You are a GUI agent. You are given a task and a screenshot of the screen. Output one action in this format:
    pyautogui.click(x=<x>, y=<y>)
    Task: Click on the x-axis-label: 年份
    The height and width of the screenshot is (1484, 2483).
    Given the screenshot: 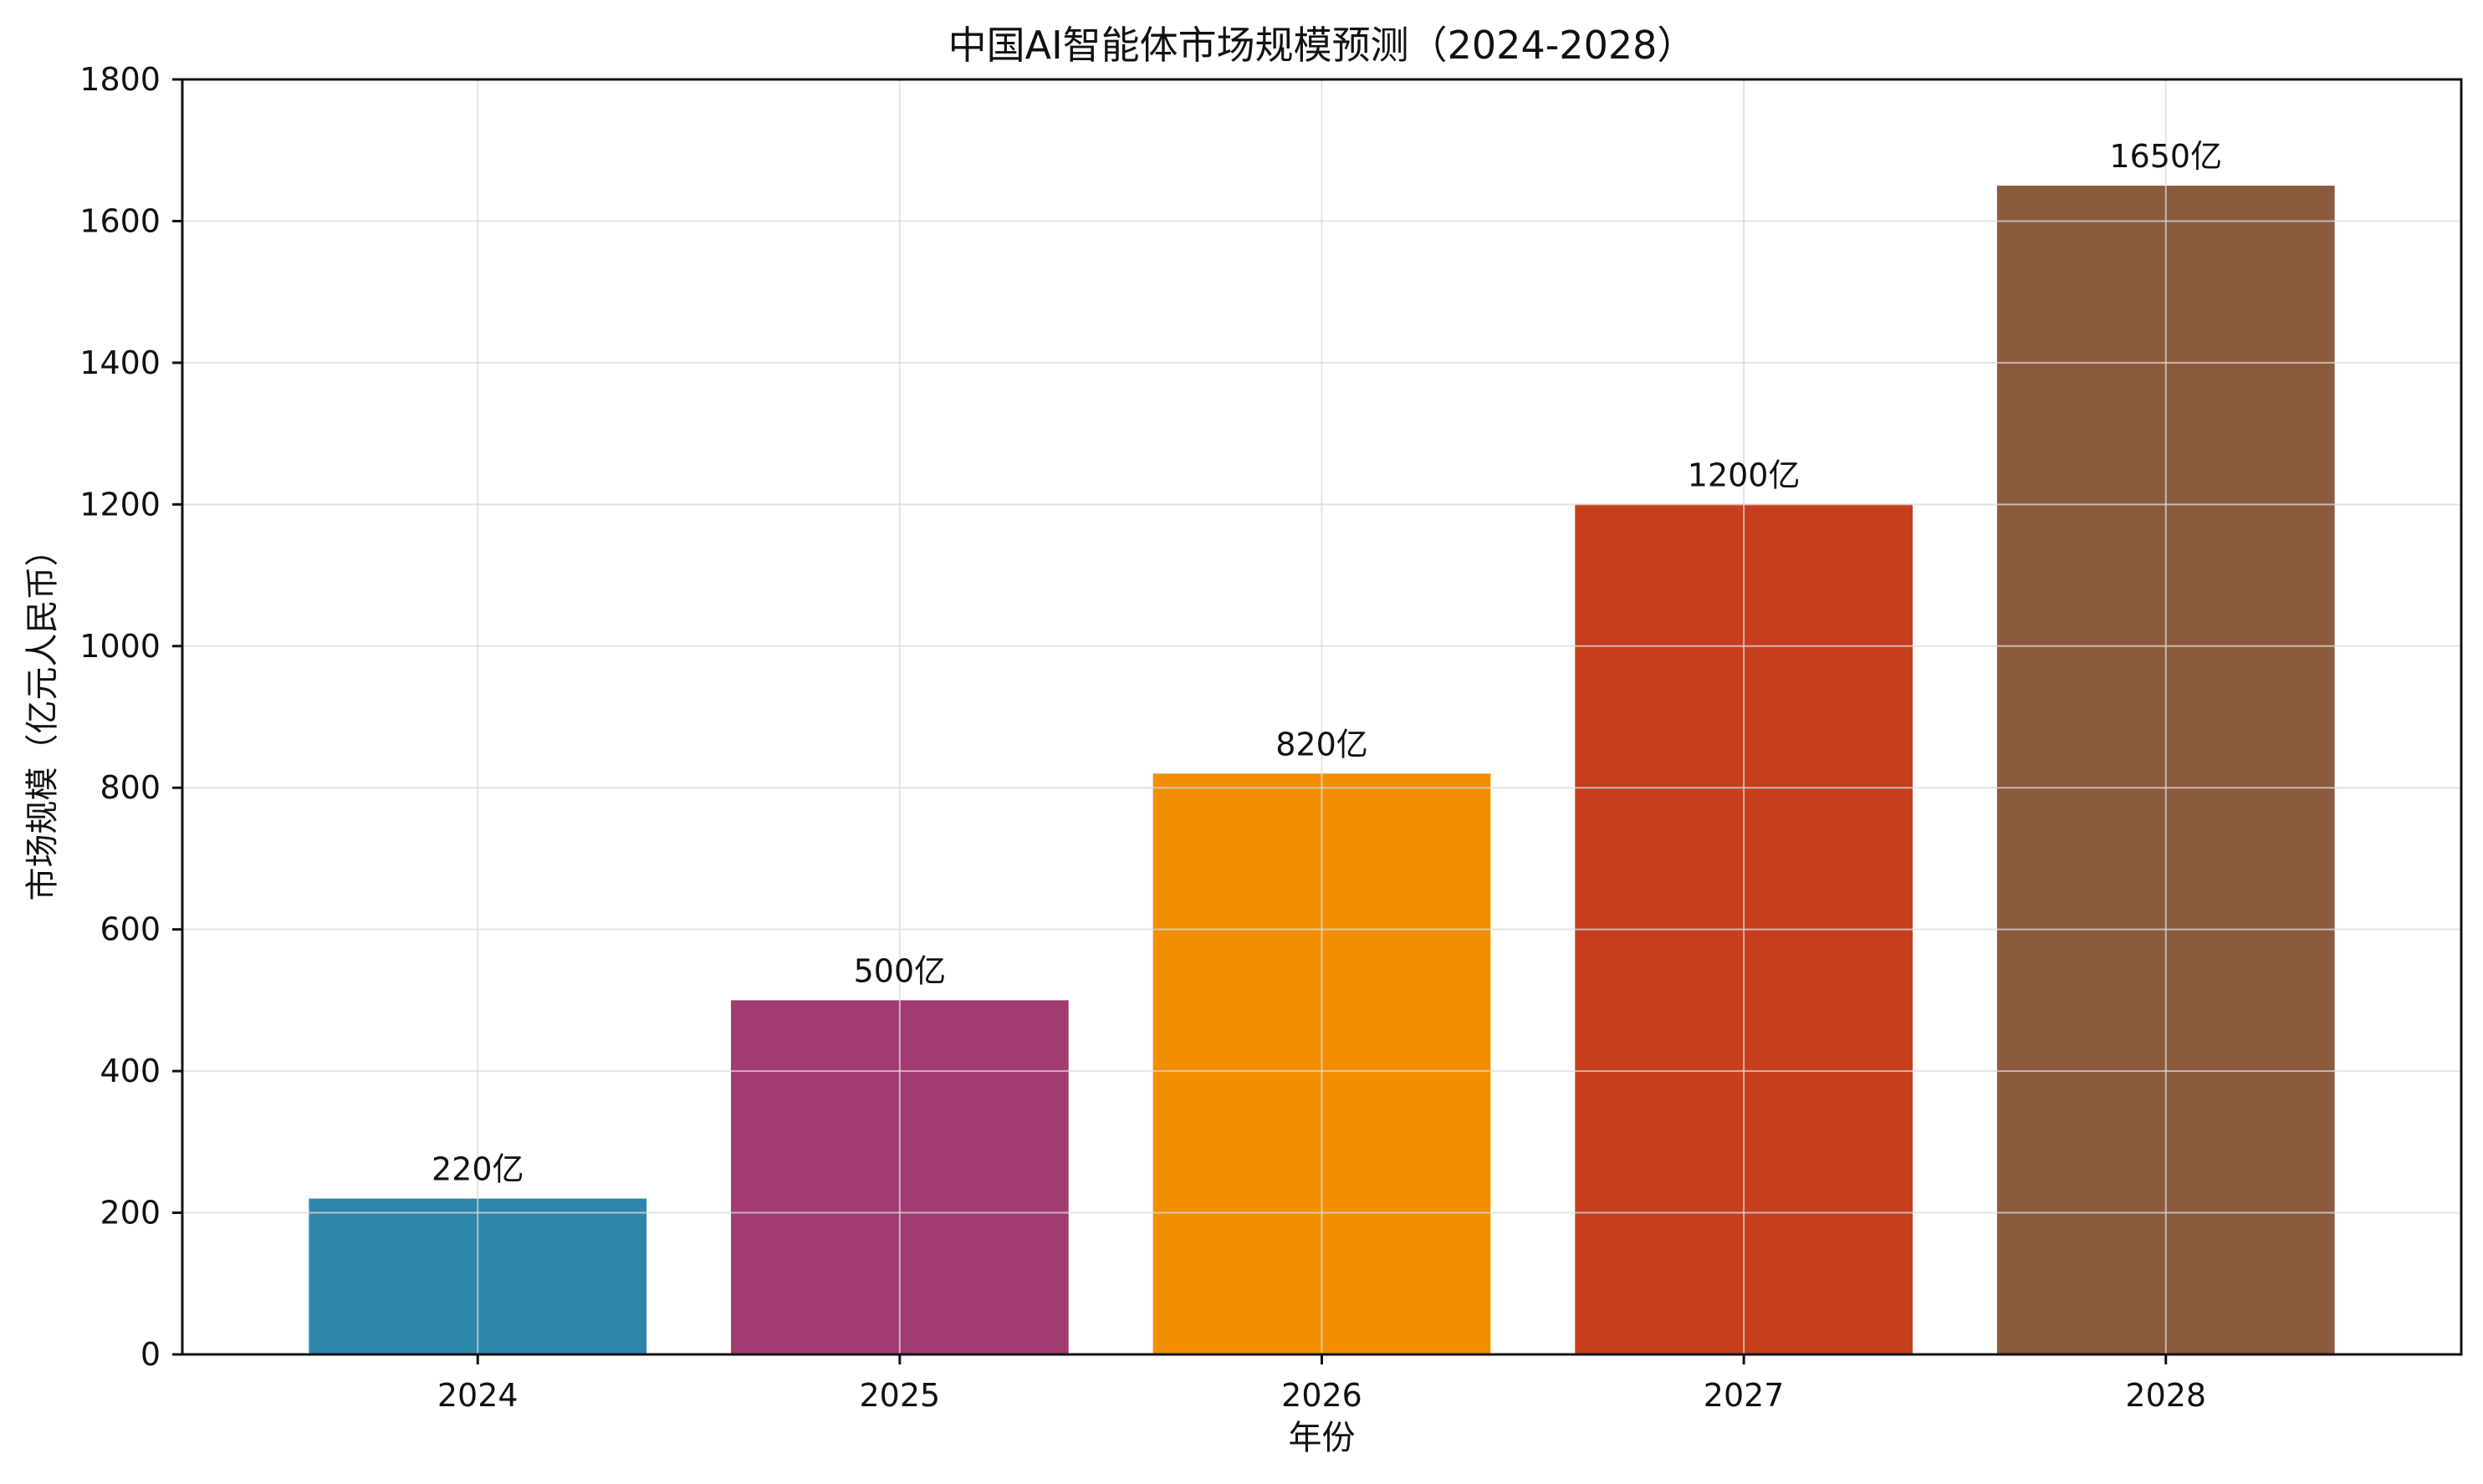 What is the action you would take?
    pyautogui.click(x=1322, y=1438)
    